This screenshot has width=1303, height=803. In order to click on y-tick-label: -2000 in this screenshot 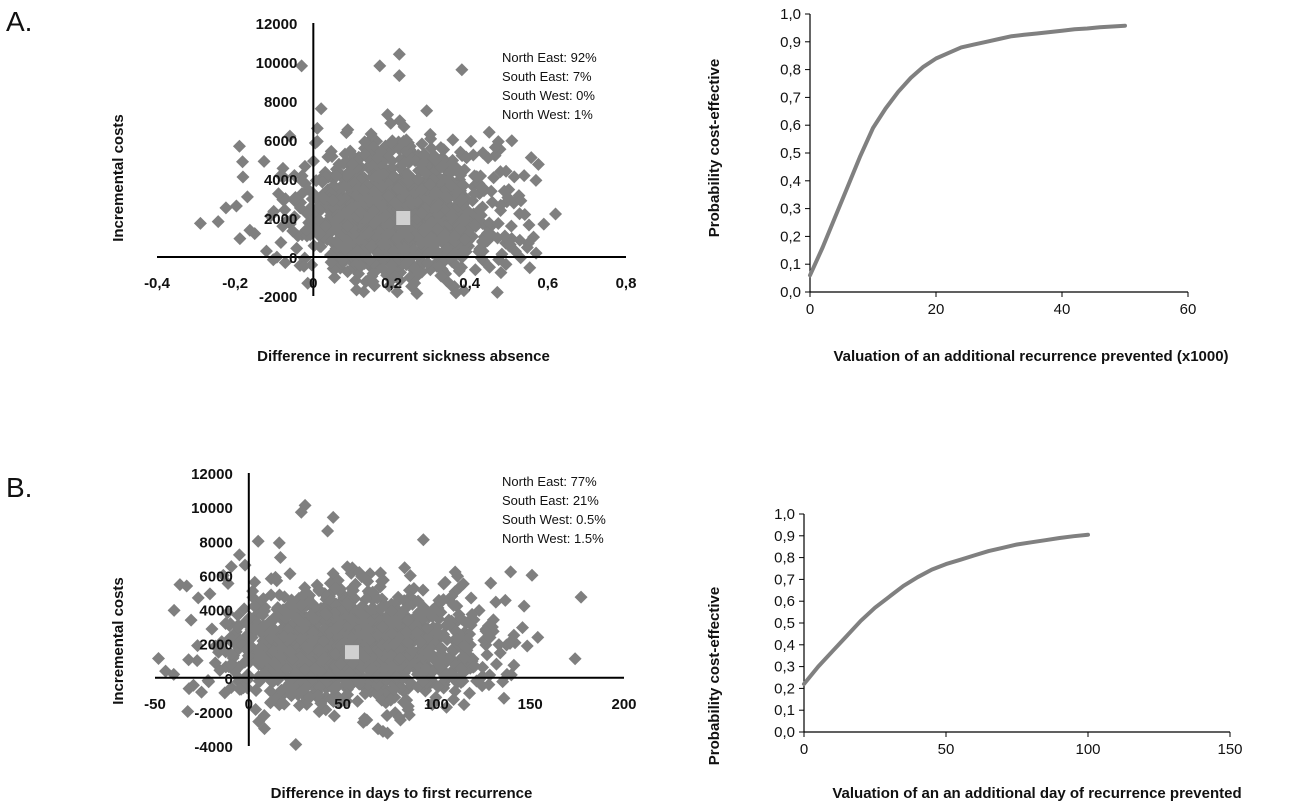, I will do `click(213, 713)`.